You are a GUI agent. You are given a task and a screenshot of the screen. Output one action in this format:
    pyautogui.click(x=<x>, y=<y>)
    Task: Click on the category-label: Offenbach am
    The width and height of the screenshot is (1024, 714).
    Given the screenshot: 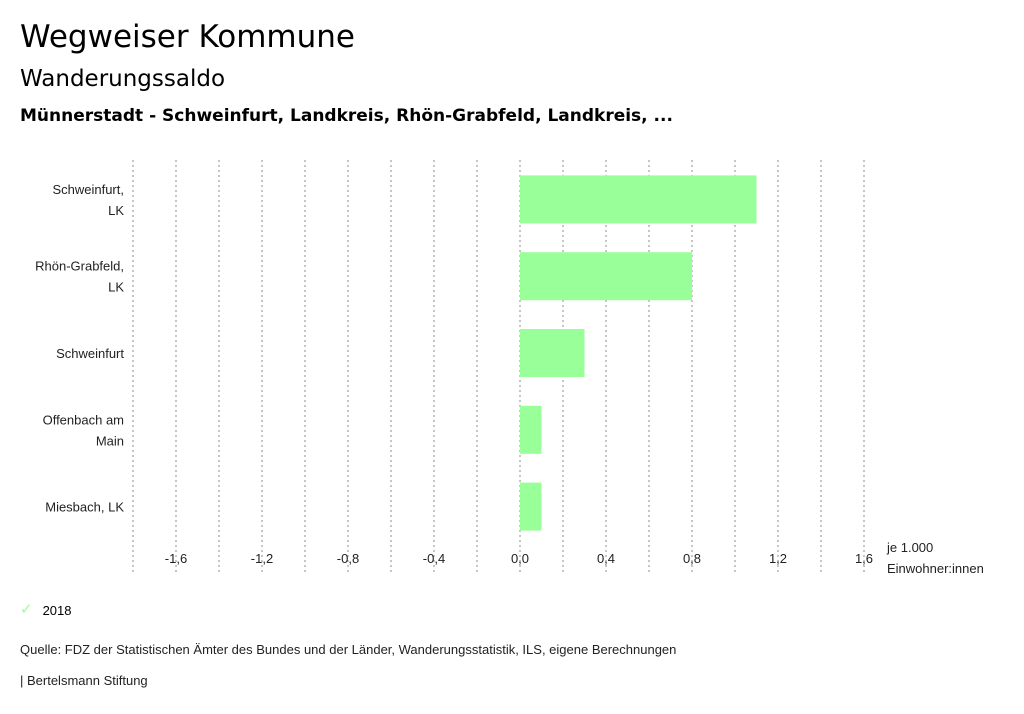 What is the action you would take?
    pyautogui.click(x=83, y=419)
    